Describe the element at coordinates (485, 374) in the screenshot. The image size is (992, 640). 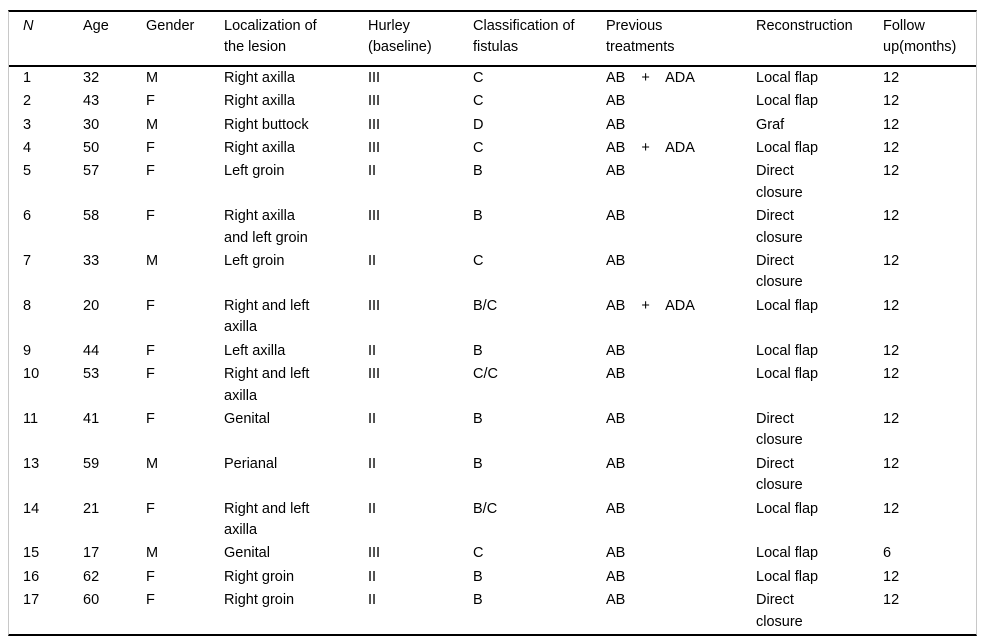
I see `cell-classification: C/C` at that location.